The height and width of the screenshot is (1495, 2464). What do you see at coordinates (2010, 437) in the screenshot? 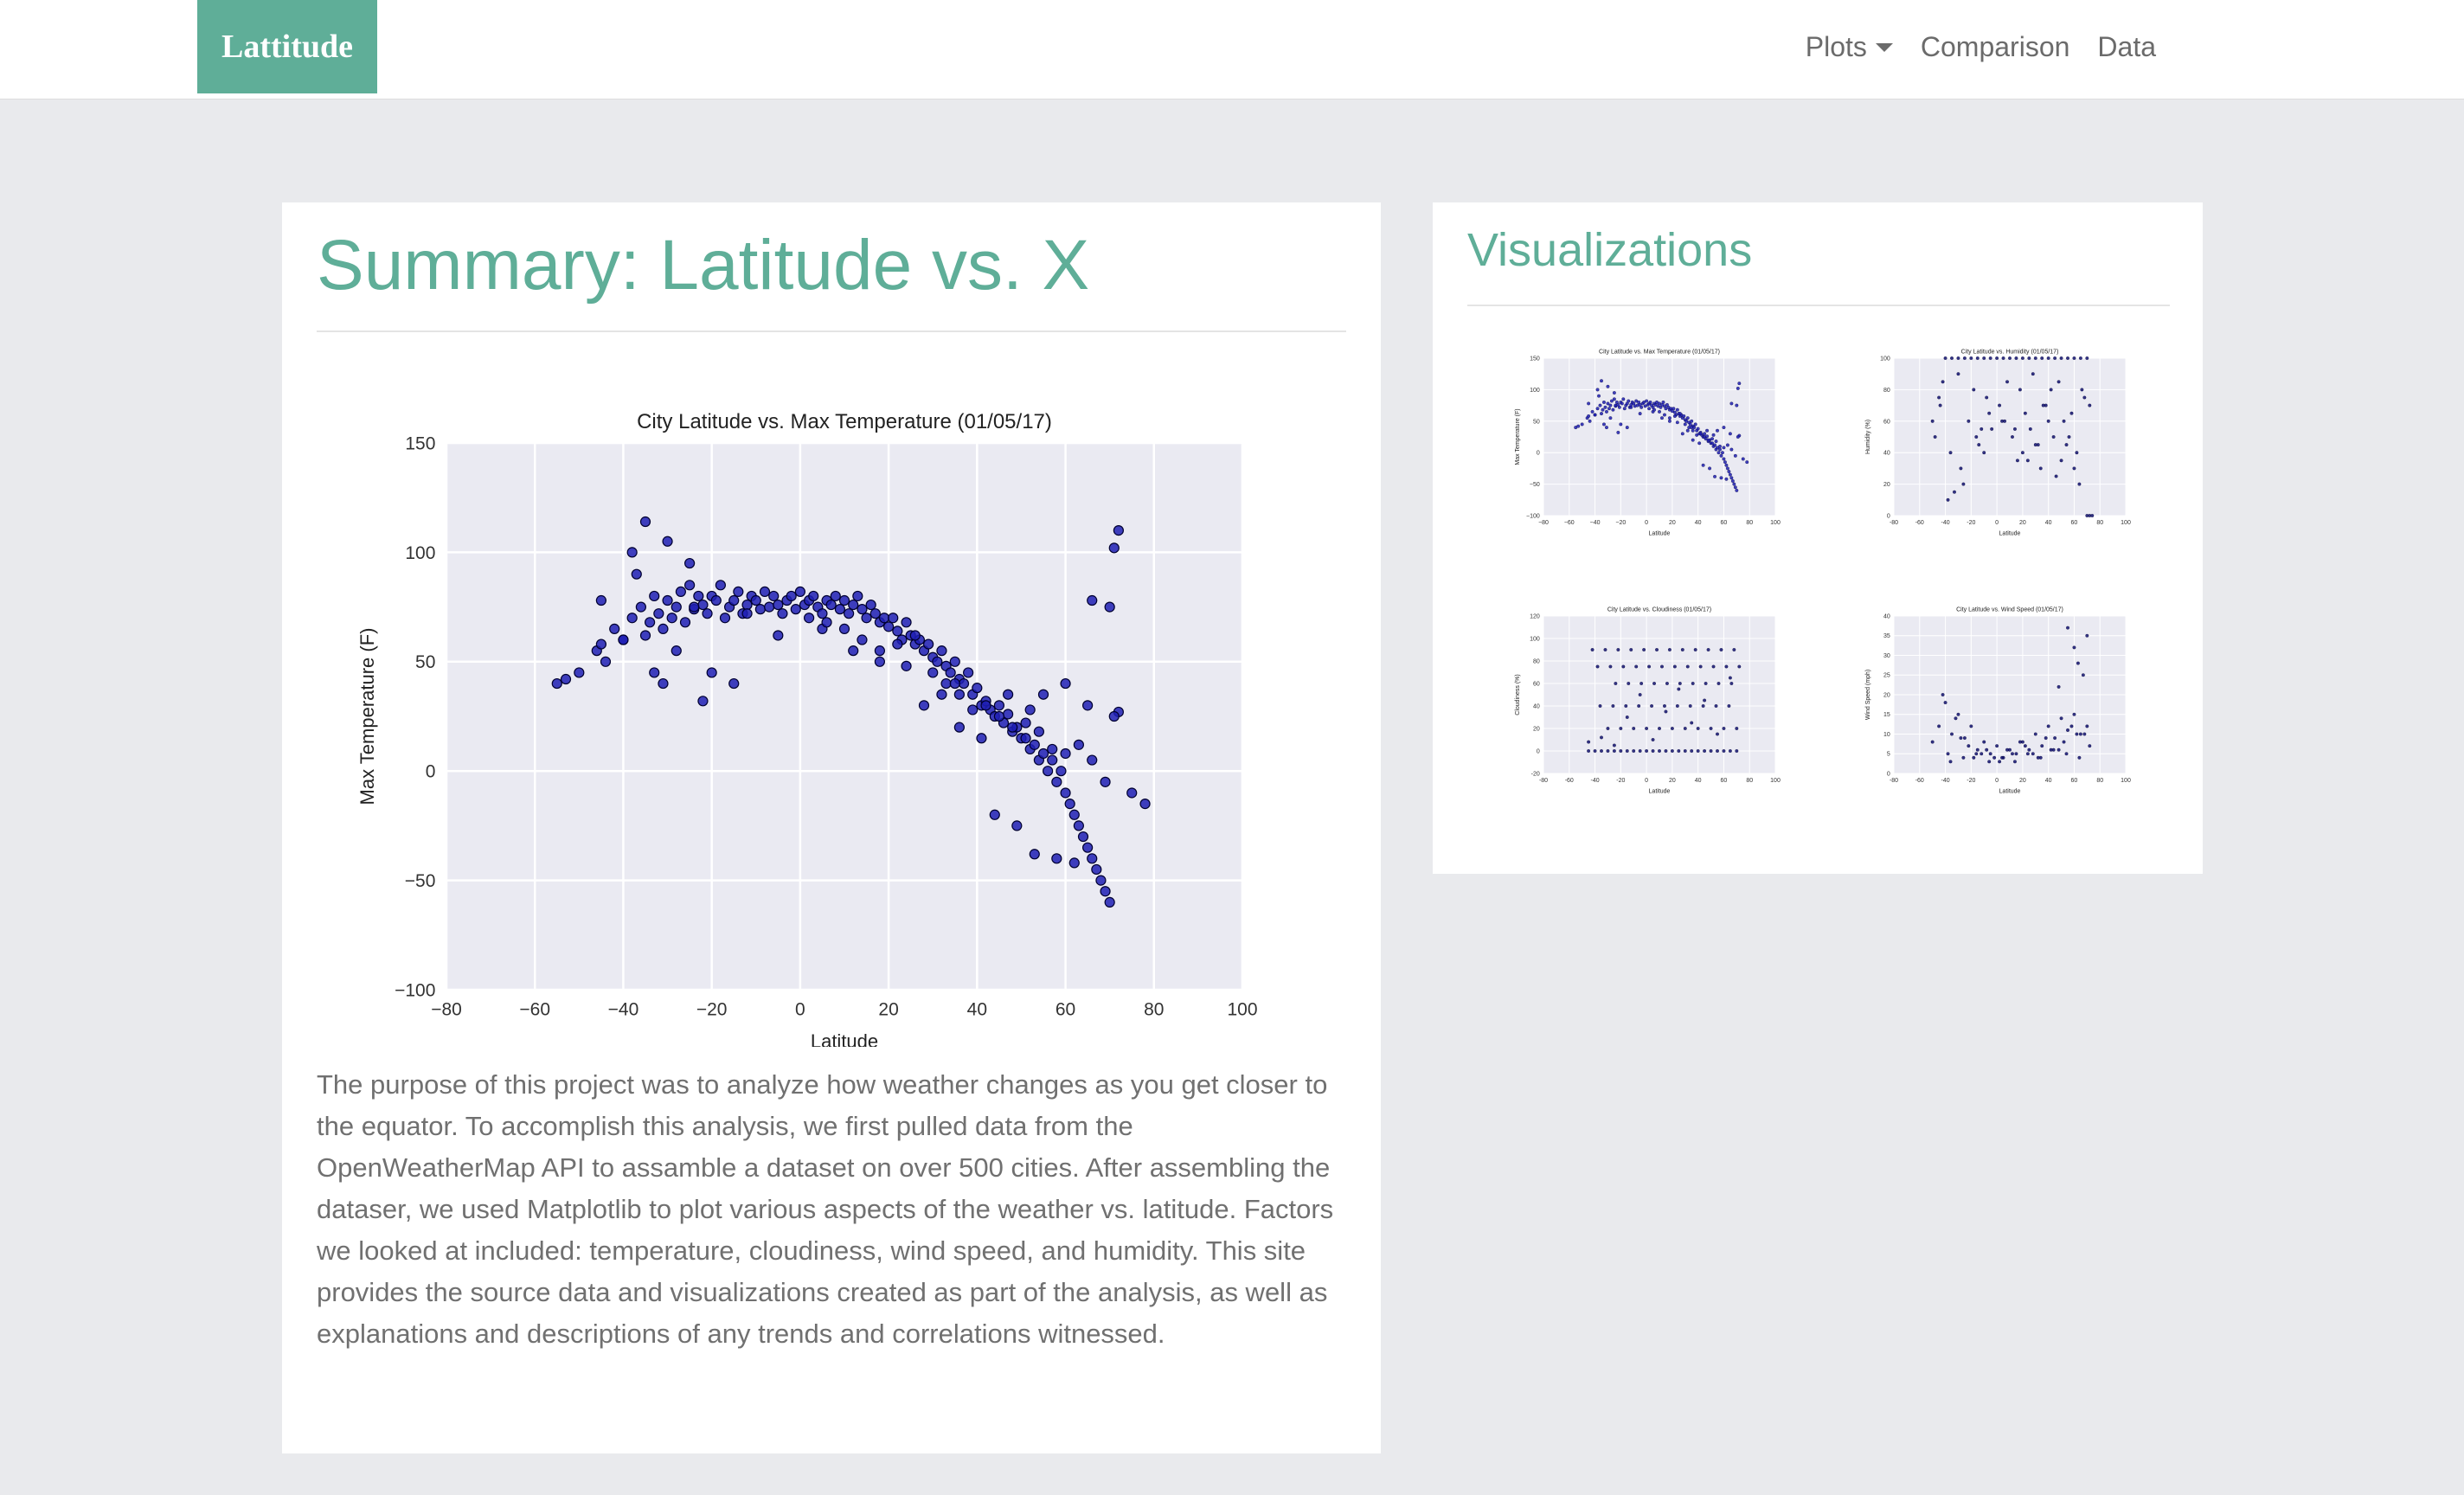
I see `plot-area` at bounding box center [2010, 437].